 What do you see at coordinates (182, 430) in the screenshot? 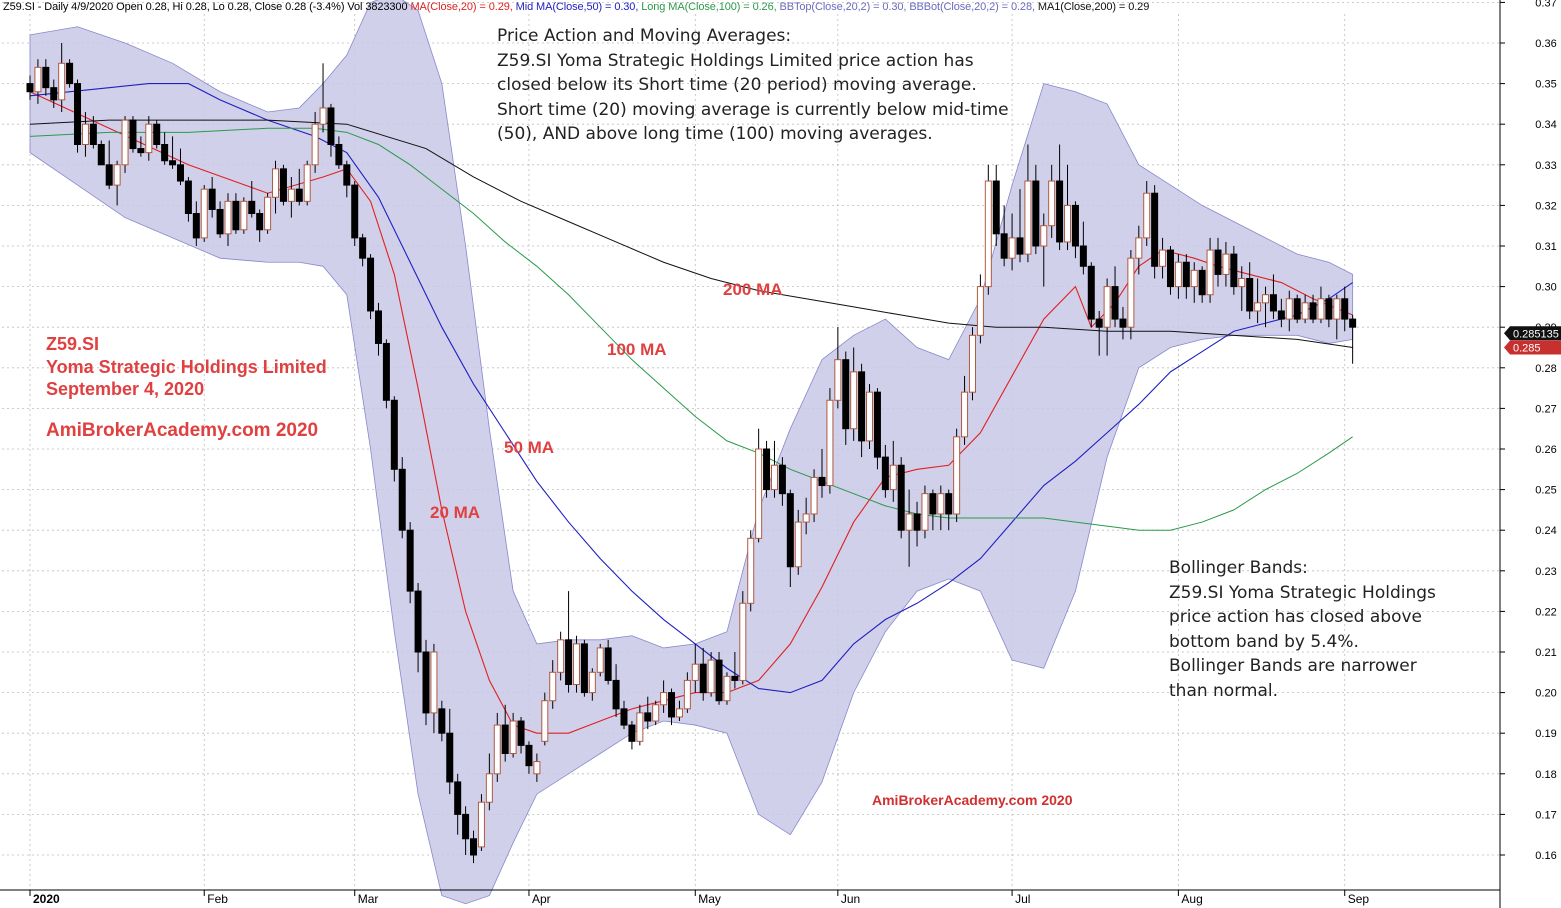
I see `title-site: AmiBrokerAcademy.com 2020` at bounding box center [182, 430].